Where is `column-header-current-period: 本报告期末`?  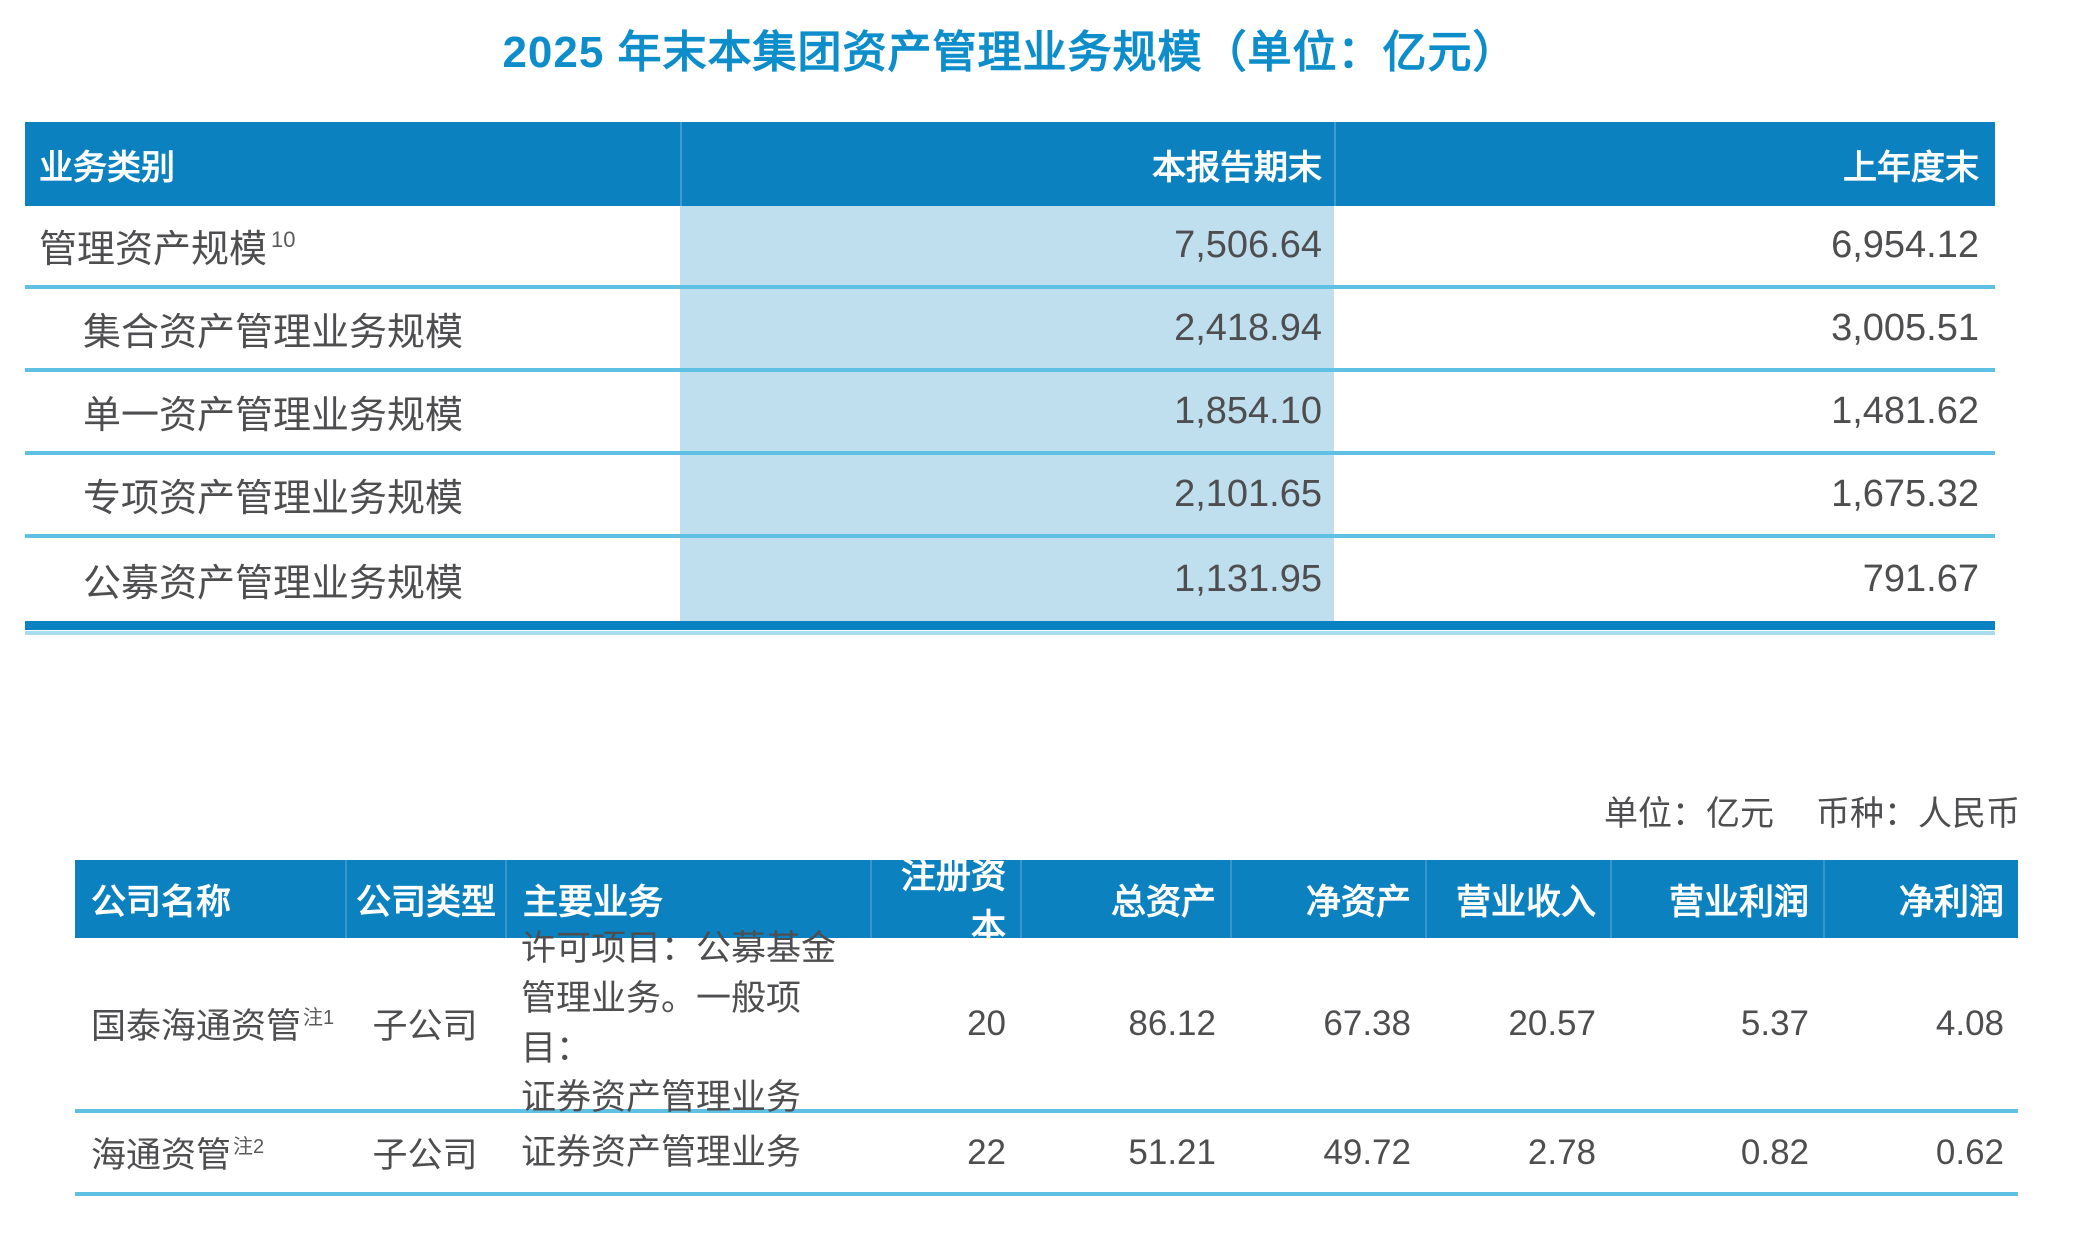
column-header-current-period: 本报告期末 is located at coordinates (1007, 164).